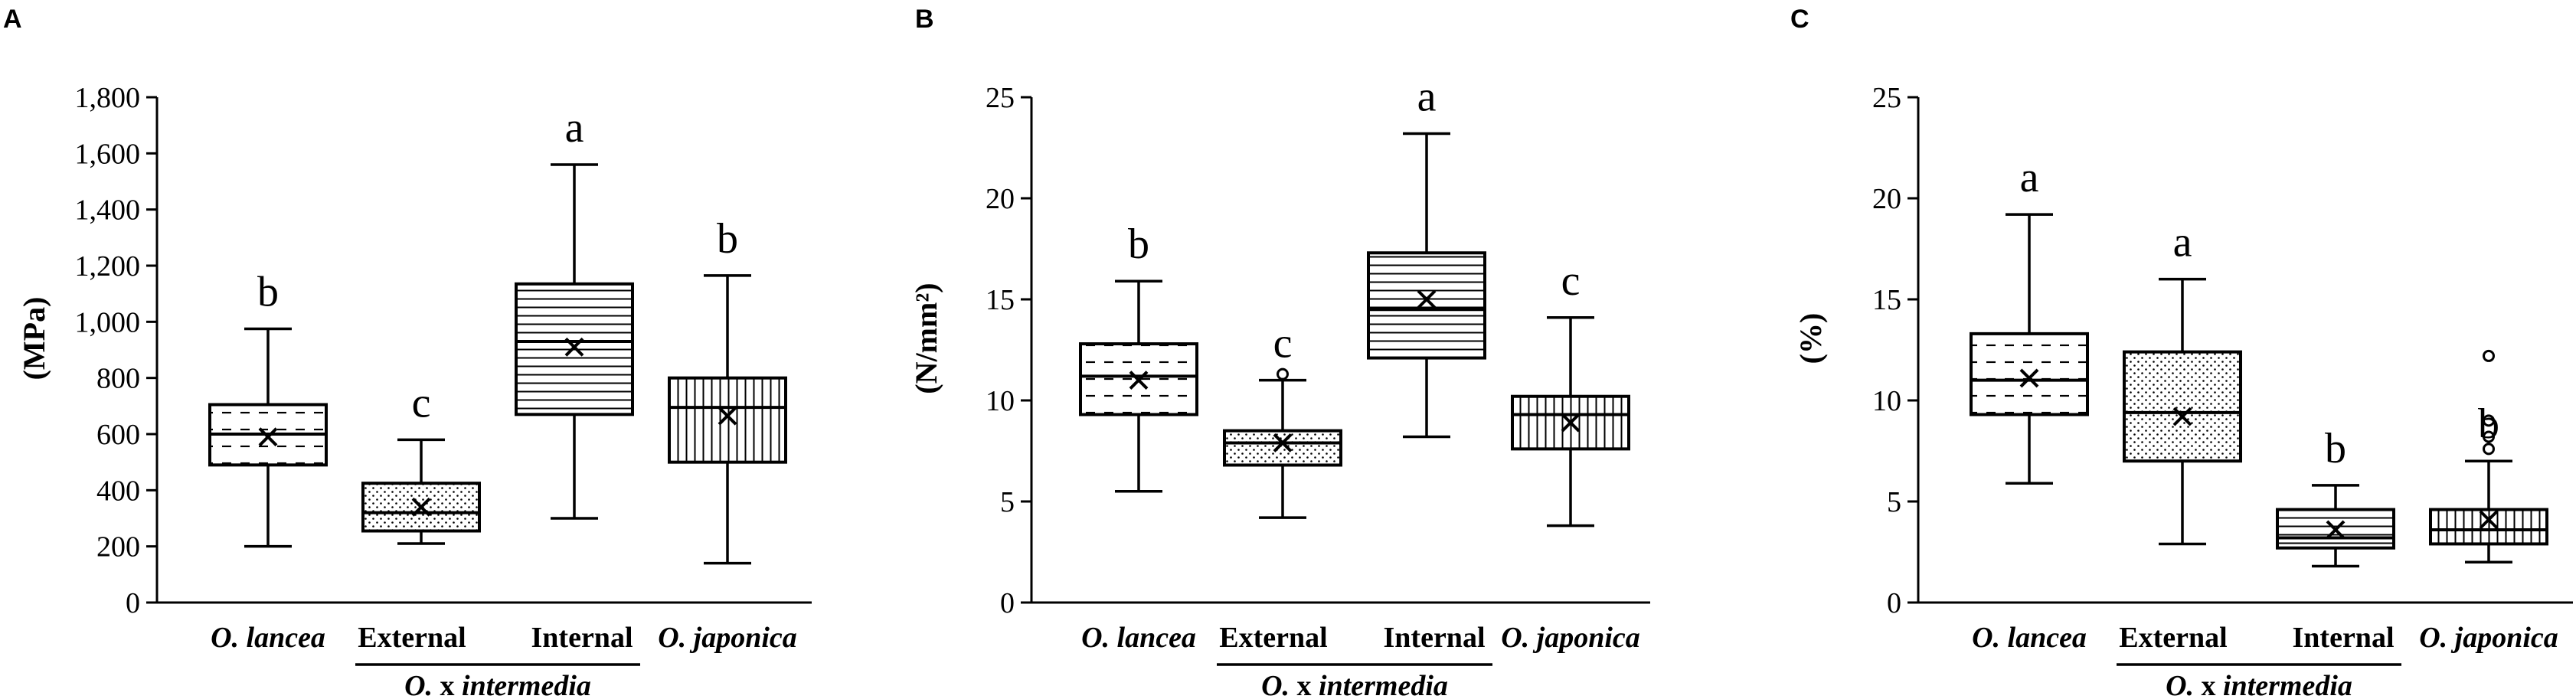 The height and width of the screenshot is (699, 2576). I want to click on y-axis-label: (N/mm²), so click(926, 338).